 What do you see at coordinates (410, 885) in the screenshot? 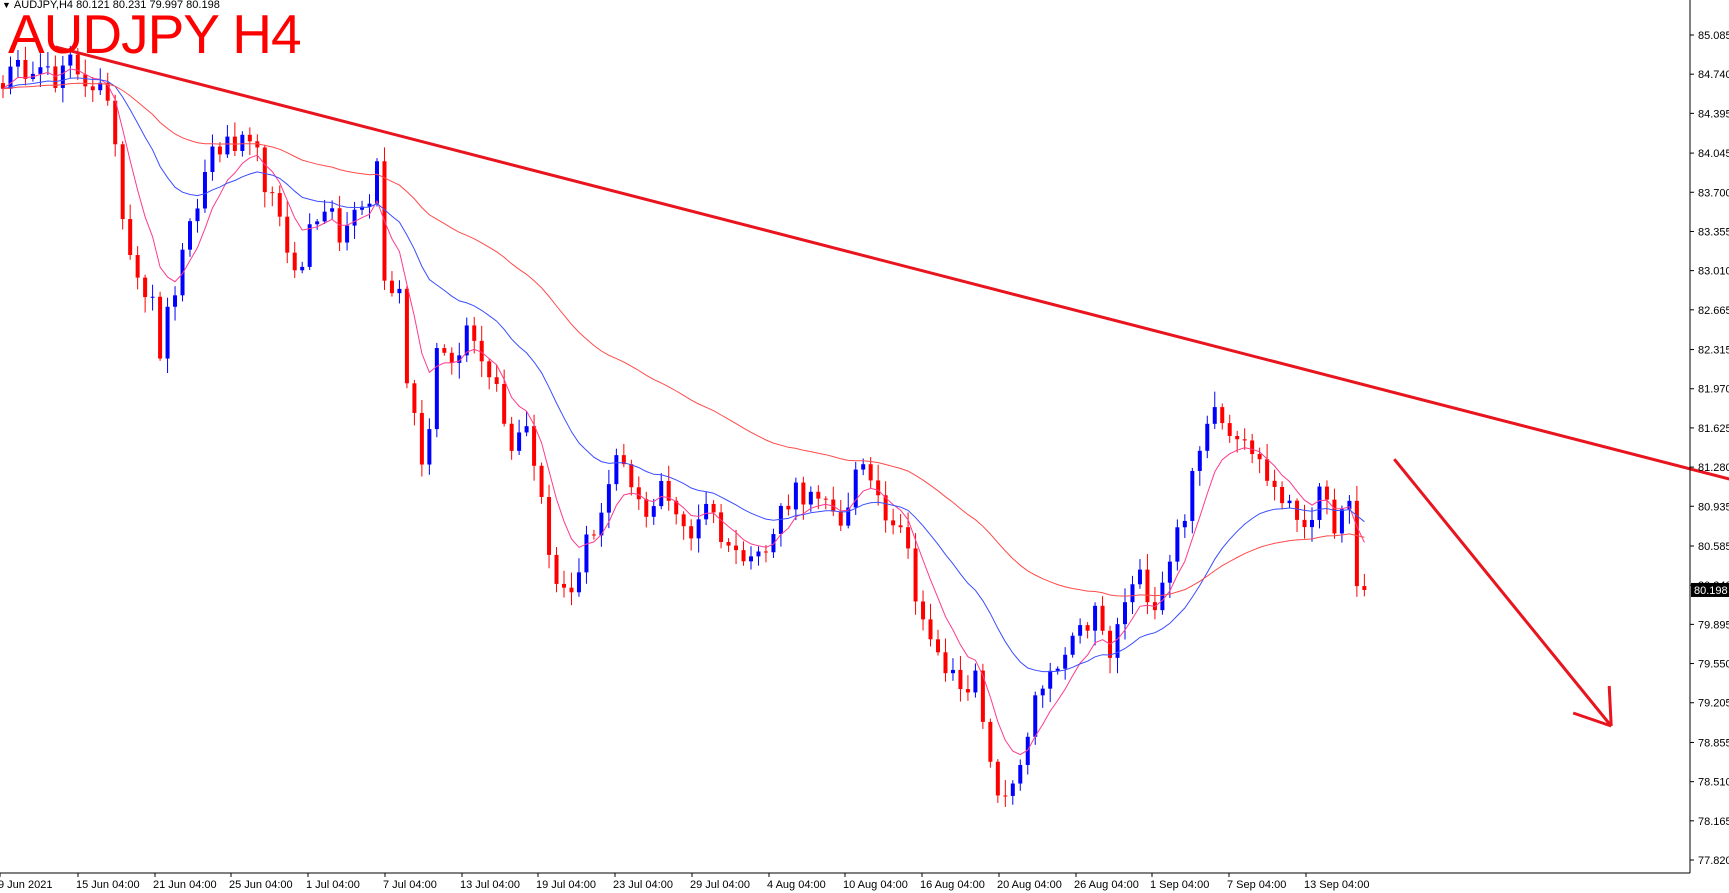
I see `x-tick-label: 7 Jul 04:00` at bounding box center [410, 885].